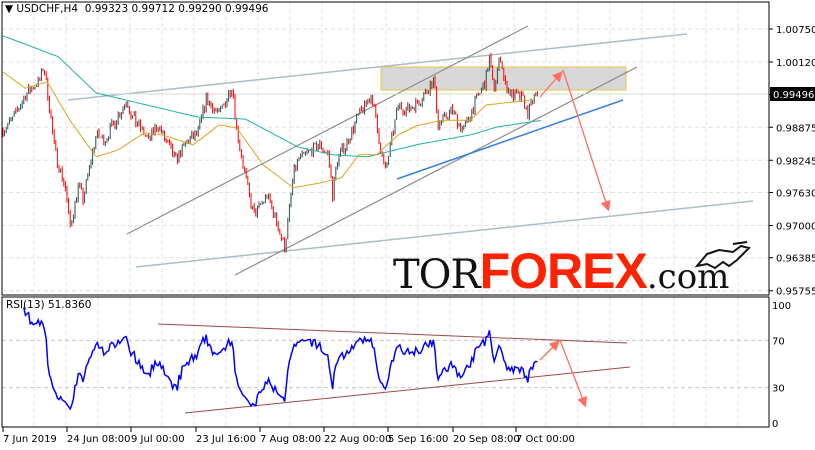 This screenshot has width=815, height=450. What do you see at coordinates (99, 439) in the screenshot?
I see `time-tick-label: 24 Jun 08:00` at bounding box center [99, 439].